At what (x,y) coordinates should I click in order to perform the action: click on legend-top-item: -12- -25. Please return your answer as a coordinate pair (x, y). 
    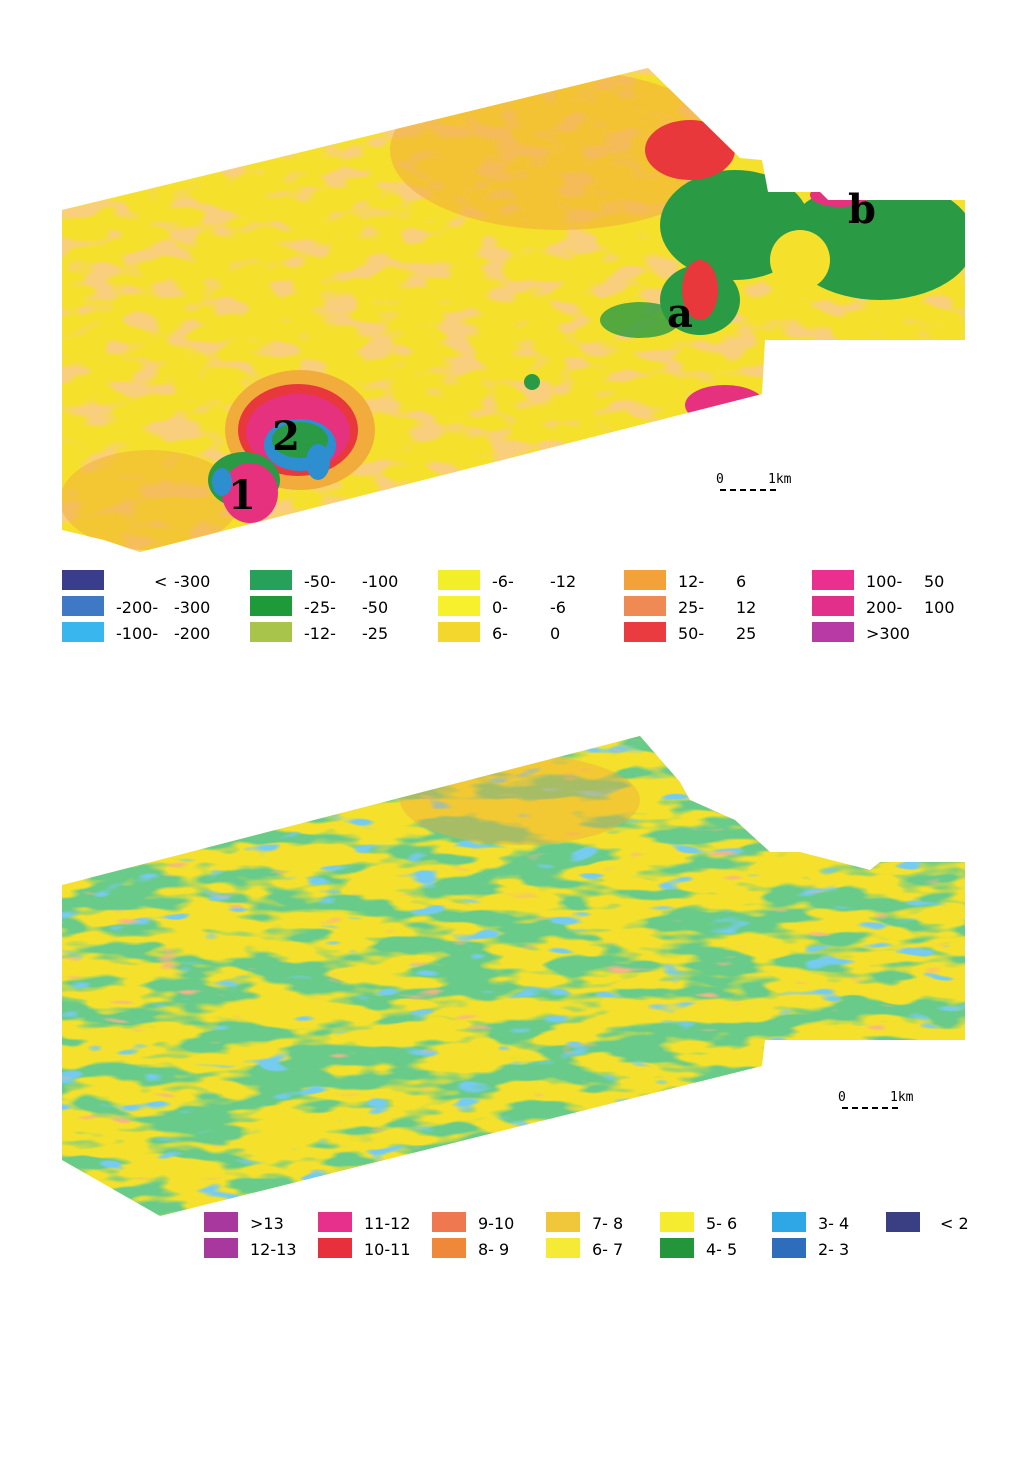
    Looking at the image, I should click on (340, 633).